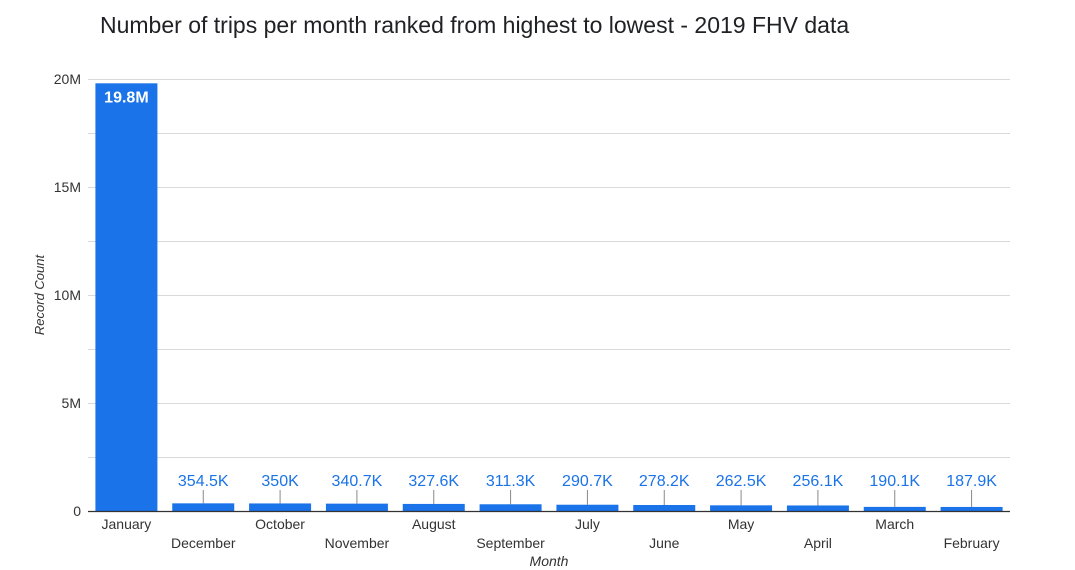 Image resolution: width=1075 pixels, height=570 pixels. I want to click on x-axis-title: Month, so click(549, 561).